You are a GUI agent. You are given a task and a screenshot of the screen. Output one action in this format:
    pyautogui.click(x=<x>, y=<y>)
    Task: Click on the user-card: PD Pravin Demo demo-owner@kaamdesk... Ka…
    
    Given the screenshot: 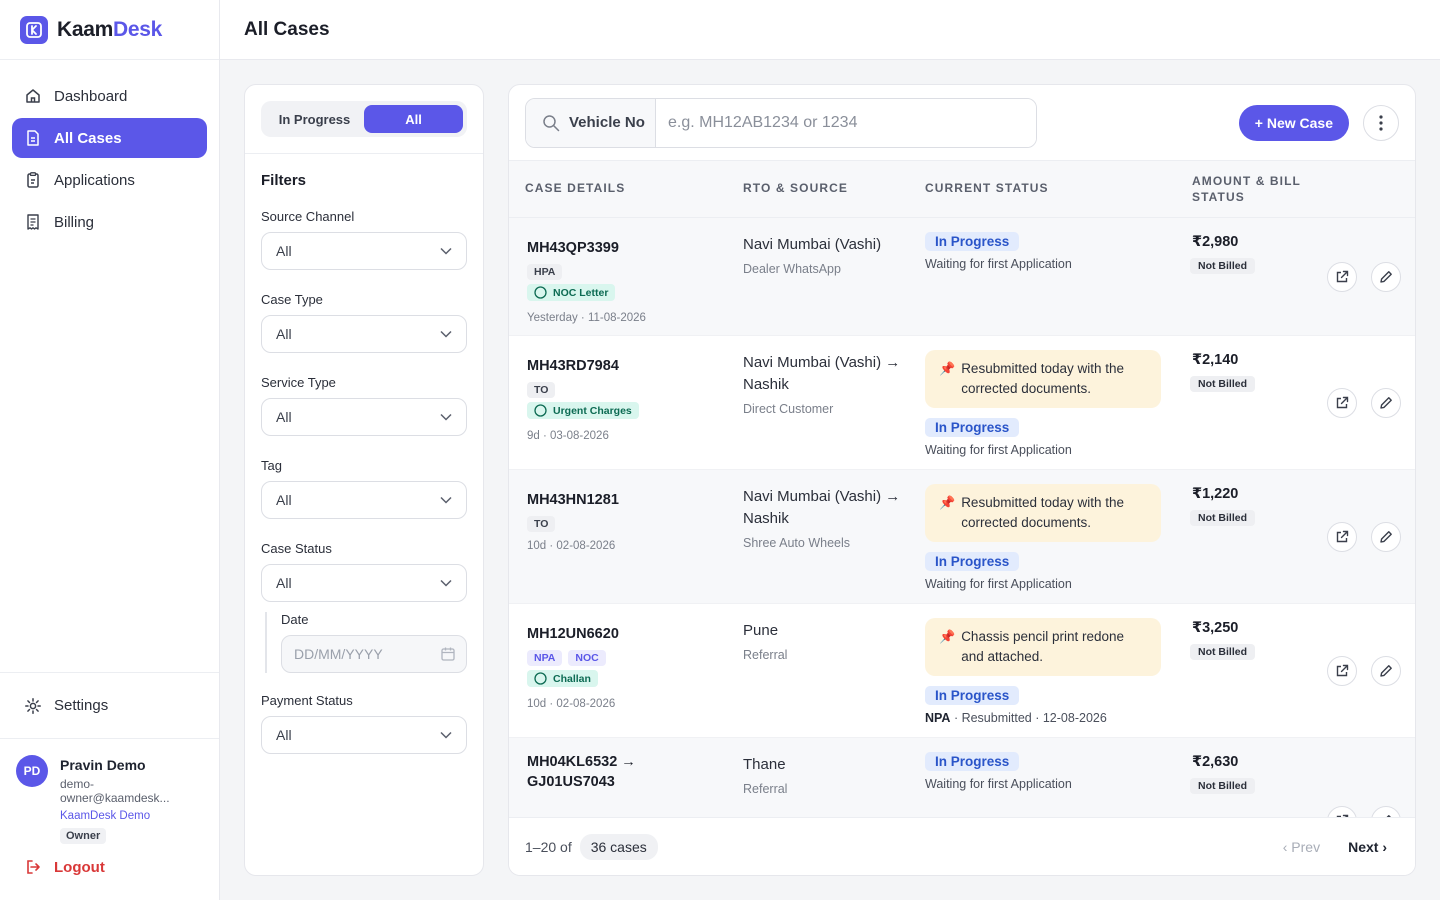 What is the action you would take?
    pyautogui.click(x=109, y=791)
    